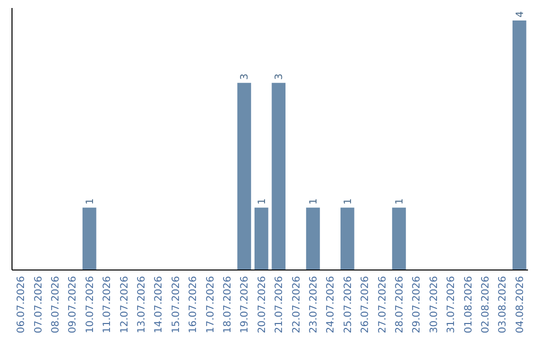 This screenshot has height=340, width=540. Describe the element at coordinates (90, 305) in the screenshot. I see `x-tick-label: 10.07.2026` at that location.